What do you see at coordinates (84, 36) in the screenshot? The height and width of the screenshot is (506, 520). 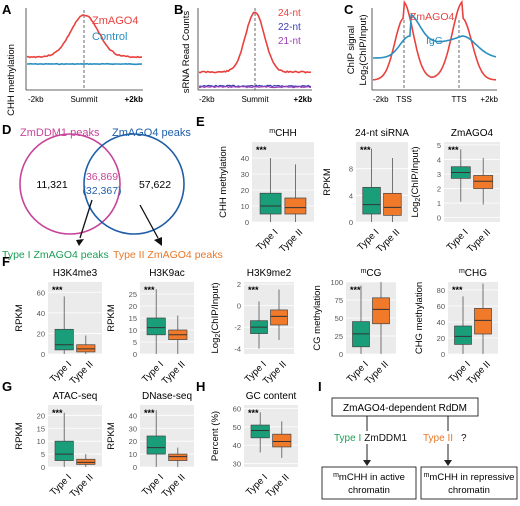 I see `panel-a-series-zmago4` at bounding box center [84, 36].